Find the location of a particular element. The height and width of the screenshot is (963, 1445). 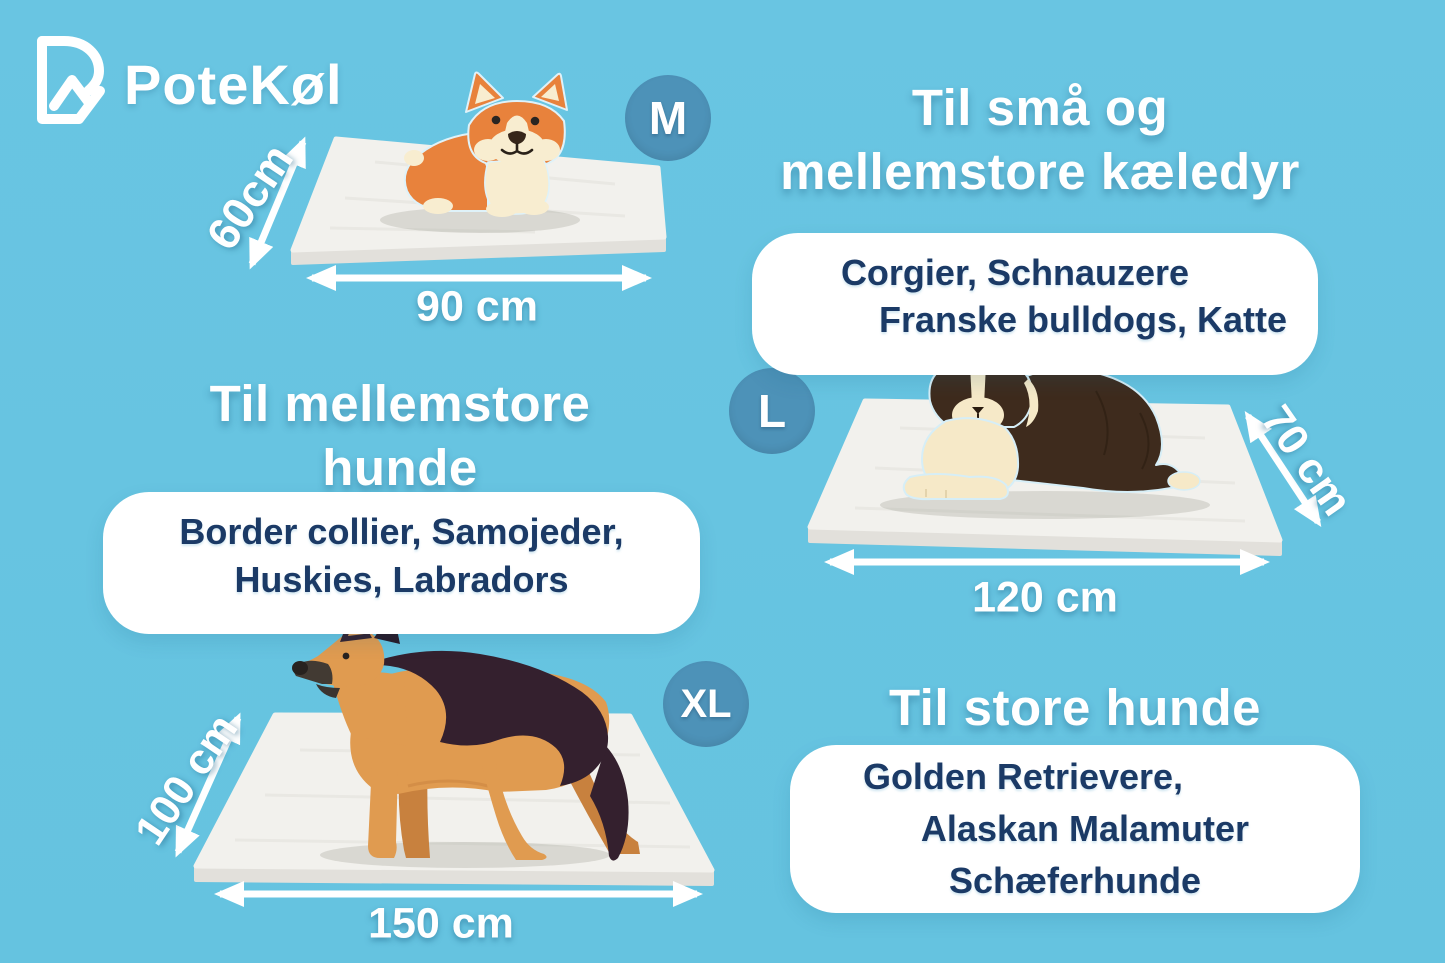

width-label-xl: 150 cm is located at coordinates (441, 923).